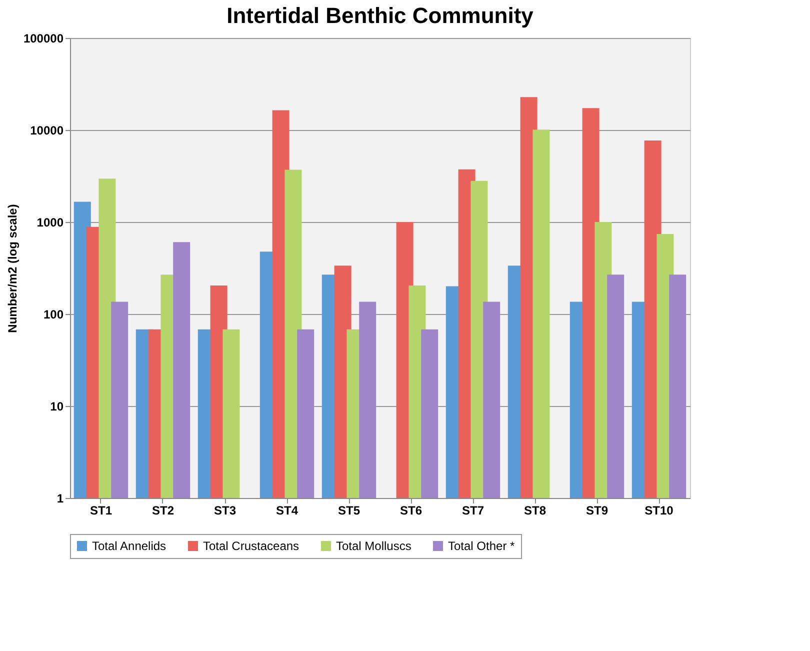  What do you see at coordinates (482, 546) in the screenshot?
I see `legend-label: Total Other *` at bounding box center [482, 546].